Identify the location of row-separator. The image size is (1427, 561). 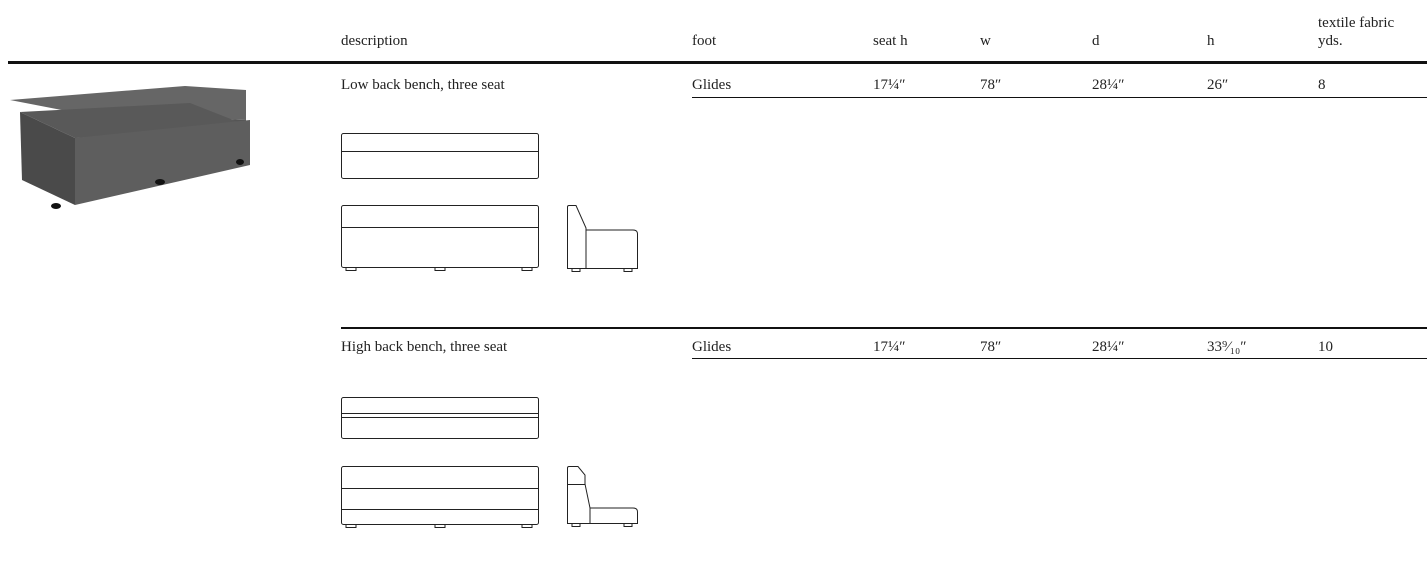
(884, 328).